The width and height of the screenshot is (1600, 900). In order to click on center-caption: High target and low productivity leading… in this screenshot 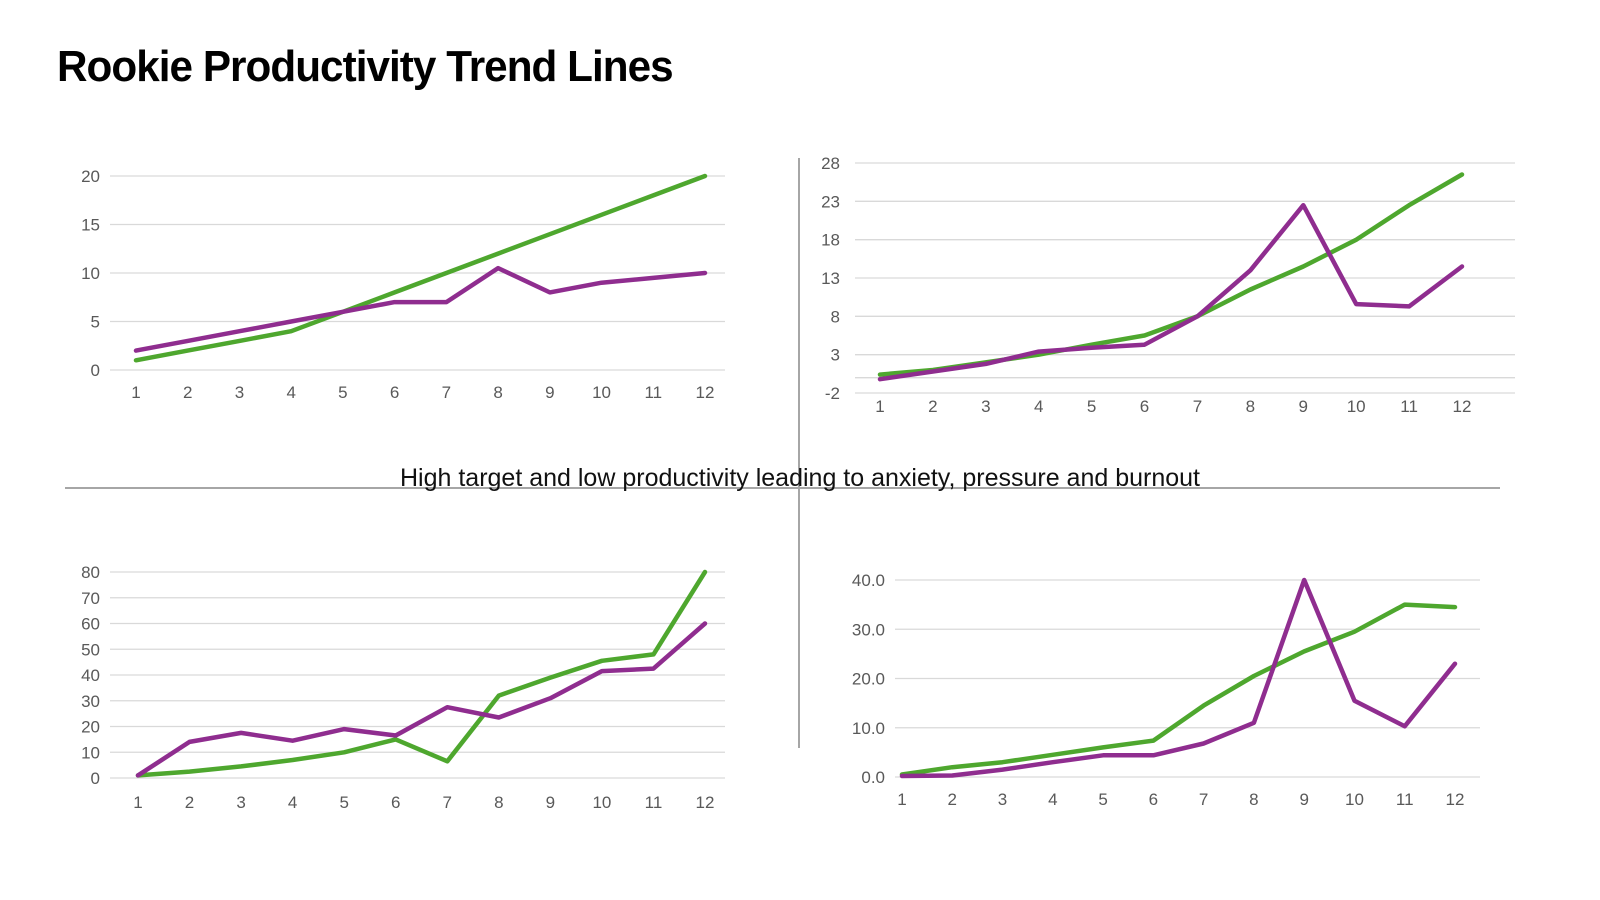, I will do `click(799, 478)`.